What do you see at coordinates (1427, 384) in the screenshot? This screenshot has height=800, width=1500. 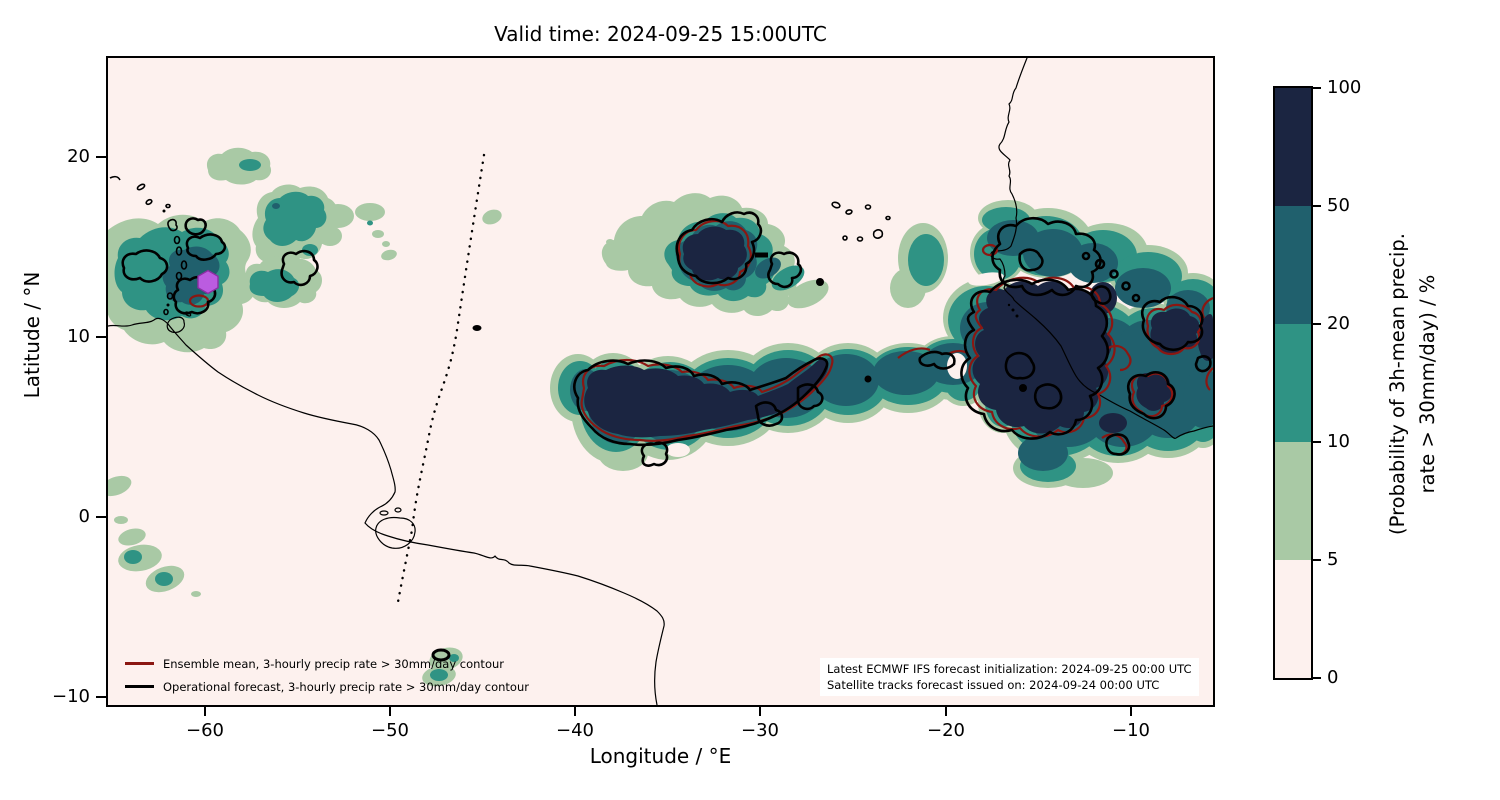 I see `colorbar-label-line2: rate > 30mm/day) / %` at bounding box center [1427, 384].